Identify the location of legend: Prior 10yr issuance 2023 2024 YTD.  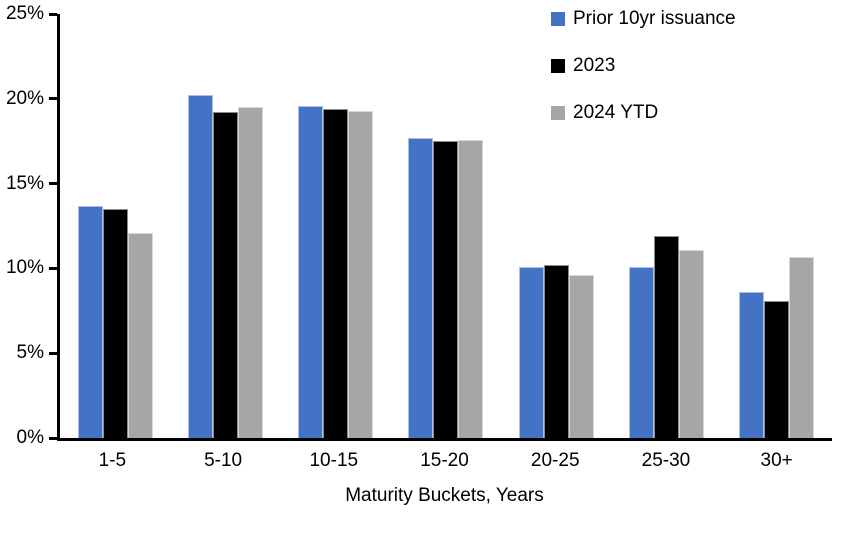
(643, 66).